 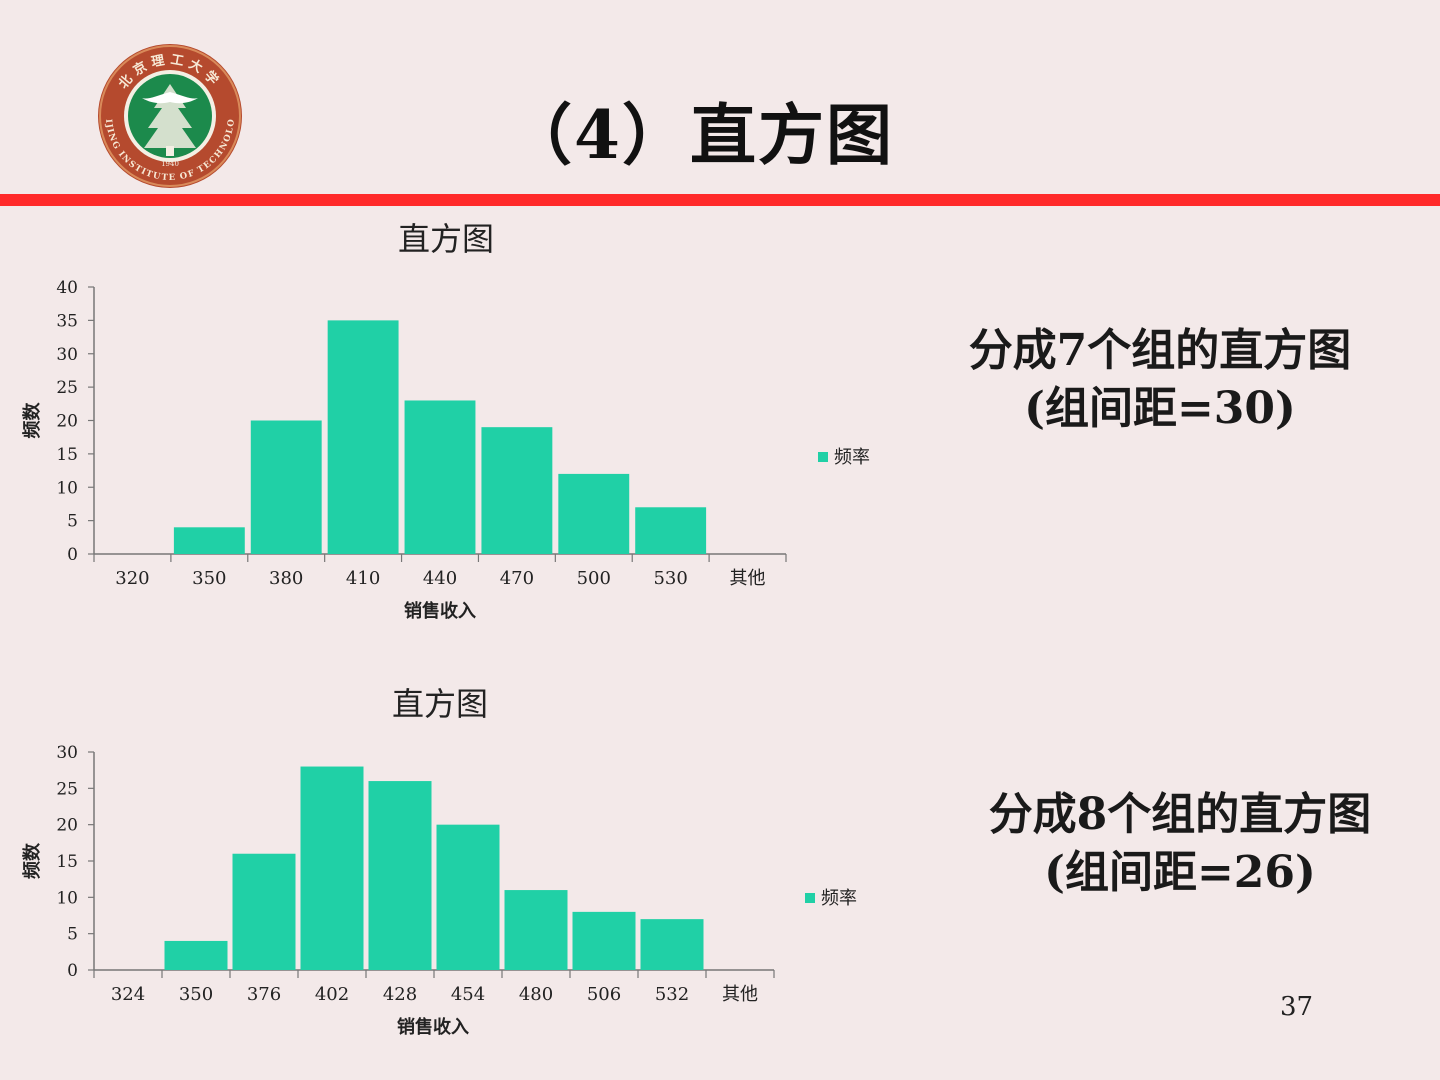 I want to click on y-tick-label: 40, so click(x=67, y=288).